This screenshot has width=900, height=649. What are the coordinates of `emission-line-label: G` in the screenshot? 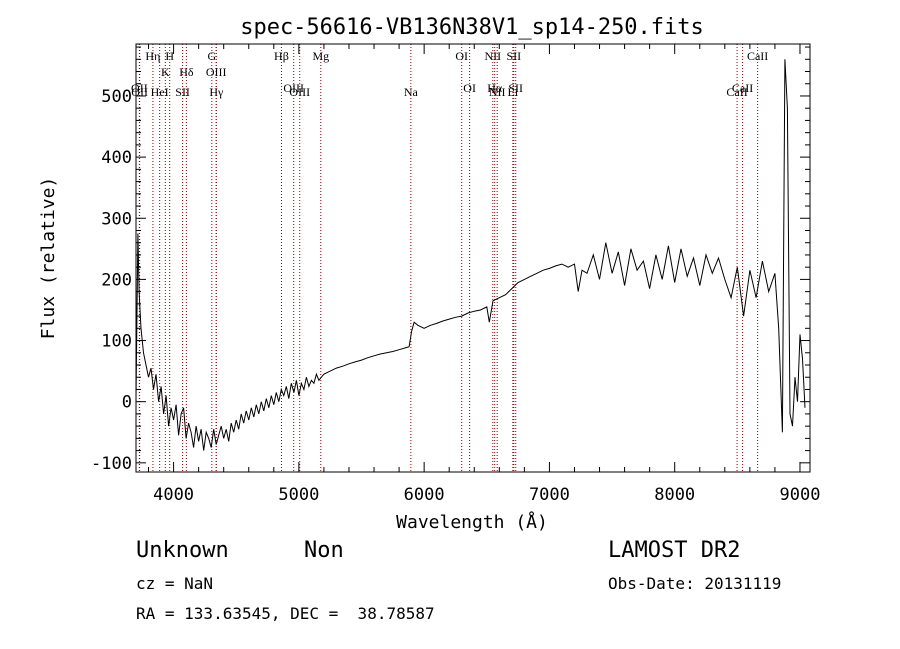 It's located at (211, 56).